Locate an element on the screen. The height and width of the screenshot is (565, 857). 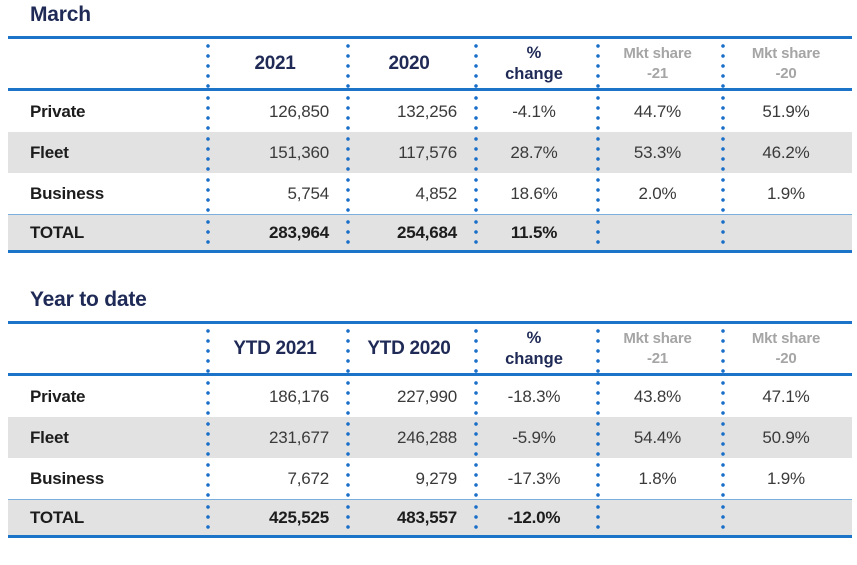
table-title-ytd: Year to date is located at coordinates (88, 299).